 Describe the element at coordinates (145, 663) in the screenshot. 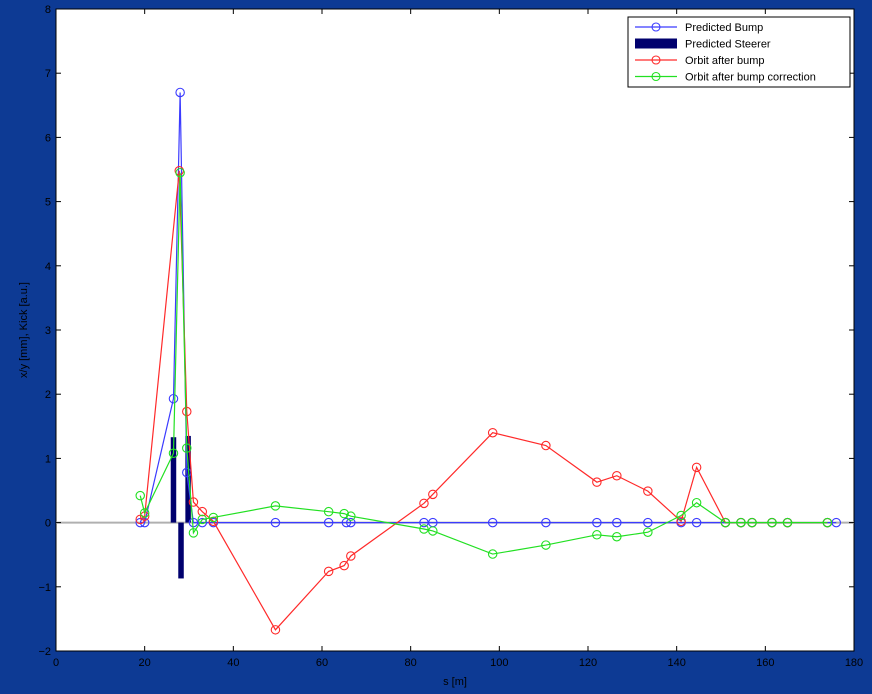

I see `x-tick-label: 20` at that location.